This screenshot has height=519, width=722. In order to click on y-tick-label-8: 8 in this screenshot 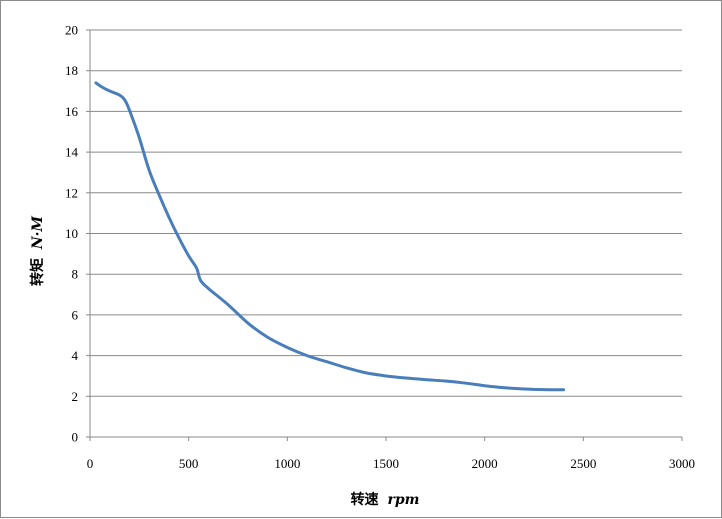, I will do `click(75, 274)`.